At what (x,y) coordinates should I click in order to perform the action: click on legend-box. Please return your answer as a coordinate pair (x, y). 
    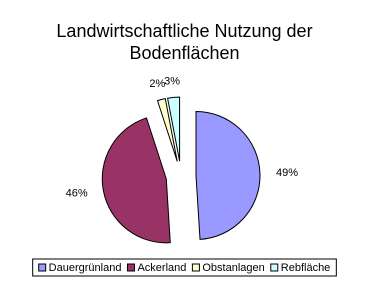
    Looking at the image, I should click on (184, 267).